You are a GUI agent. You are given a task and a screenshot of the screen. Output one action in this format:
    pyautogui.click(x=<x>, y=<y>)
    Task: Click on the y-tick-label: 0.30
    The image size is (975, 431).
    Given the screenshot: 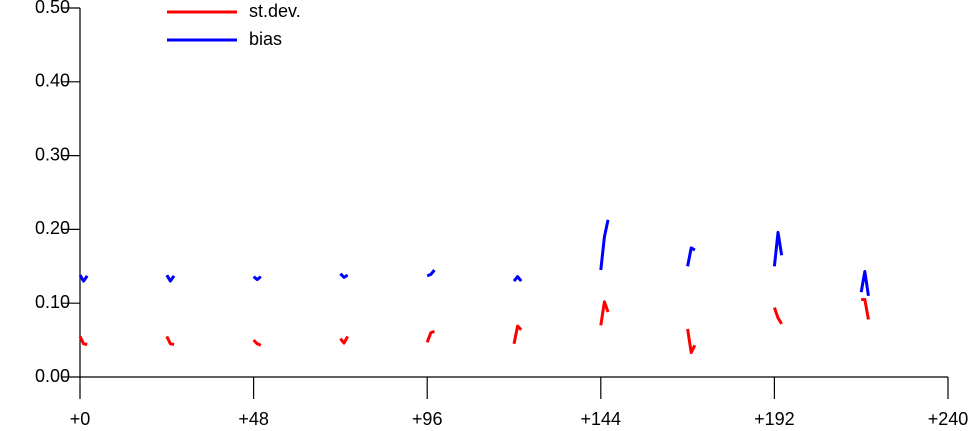 What is the action you would take?
    pyautogui.click(x=52, y=154)
    